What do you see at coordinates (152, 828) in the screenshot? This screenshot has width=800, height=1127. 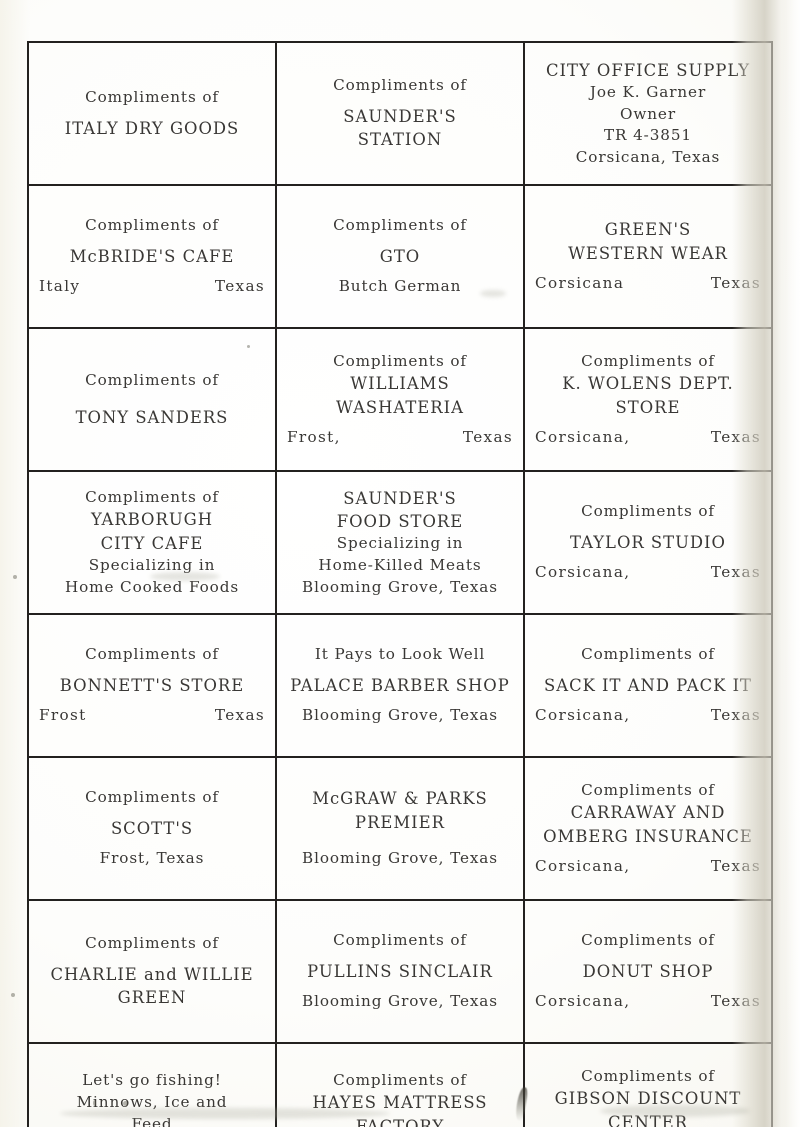 I see `ad-text-line: SCOTT'S` at bounding box center [152, 828].